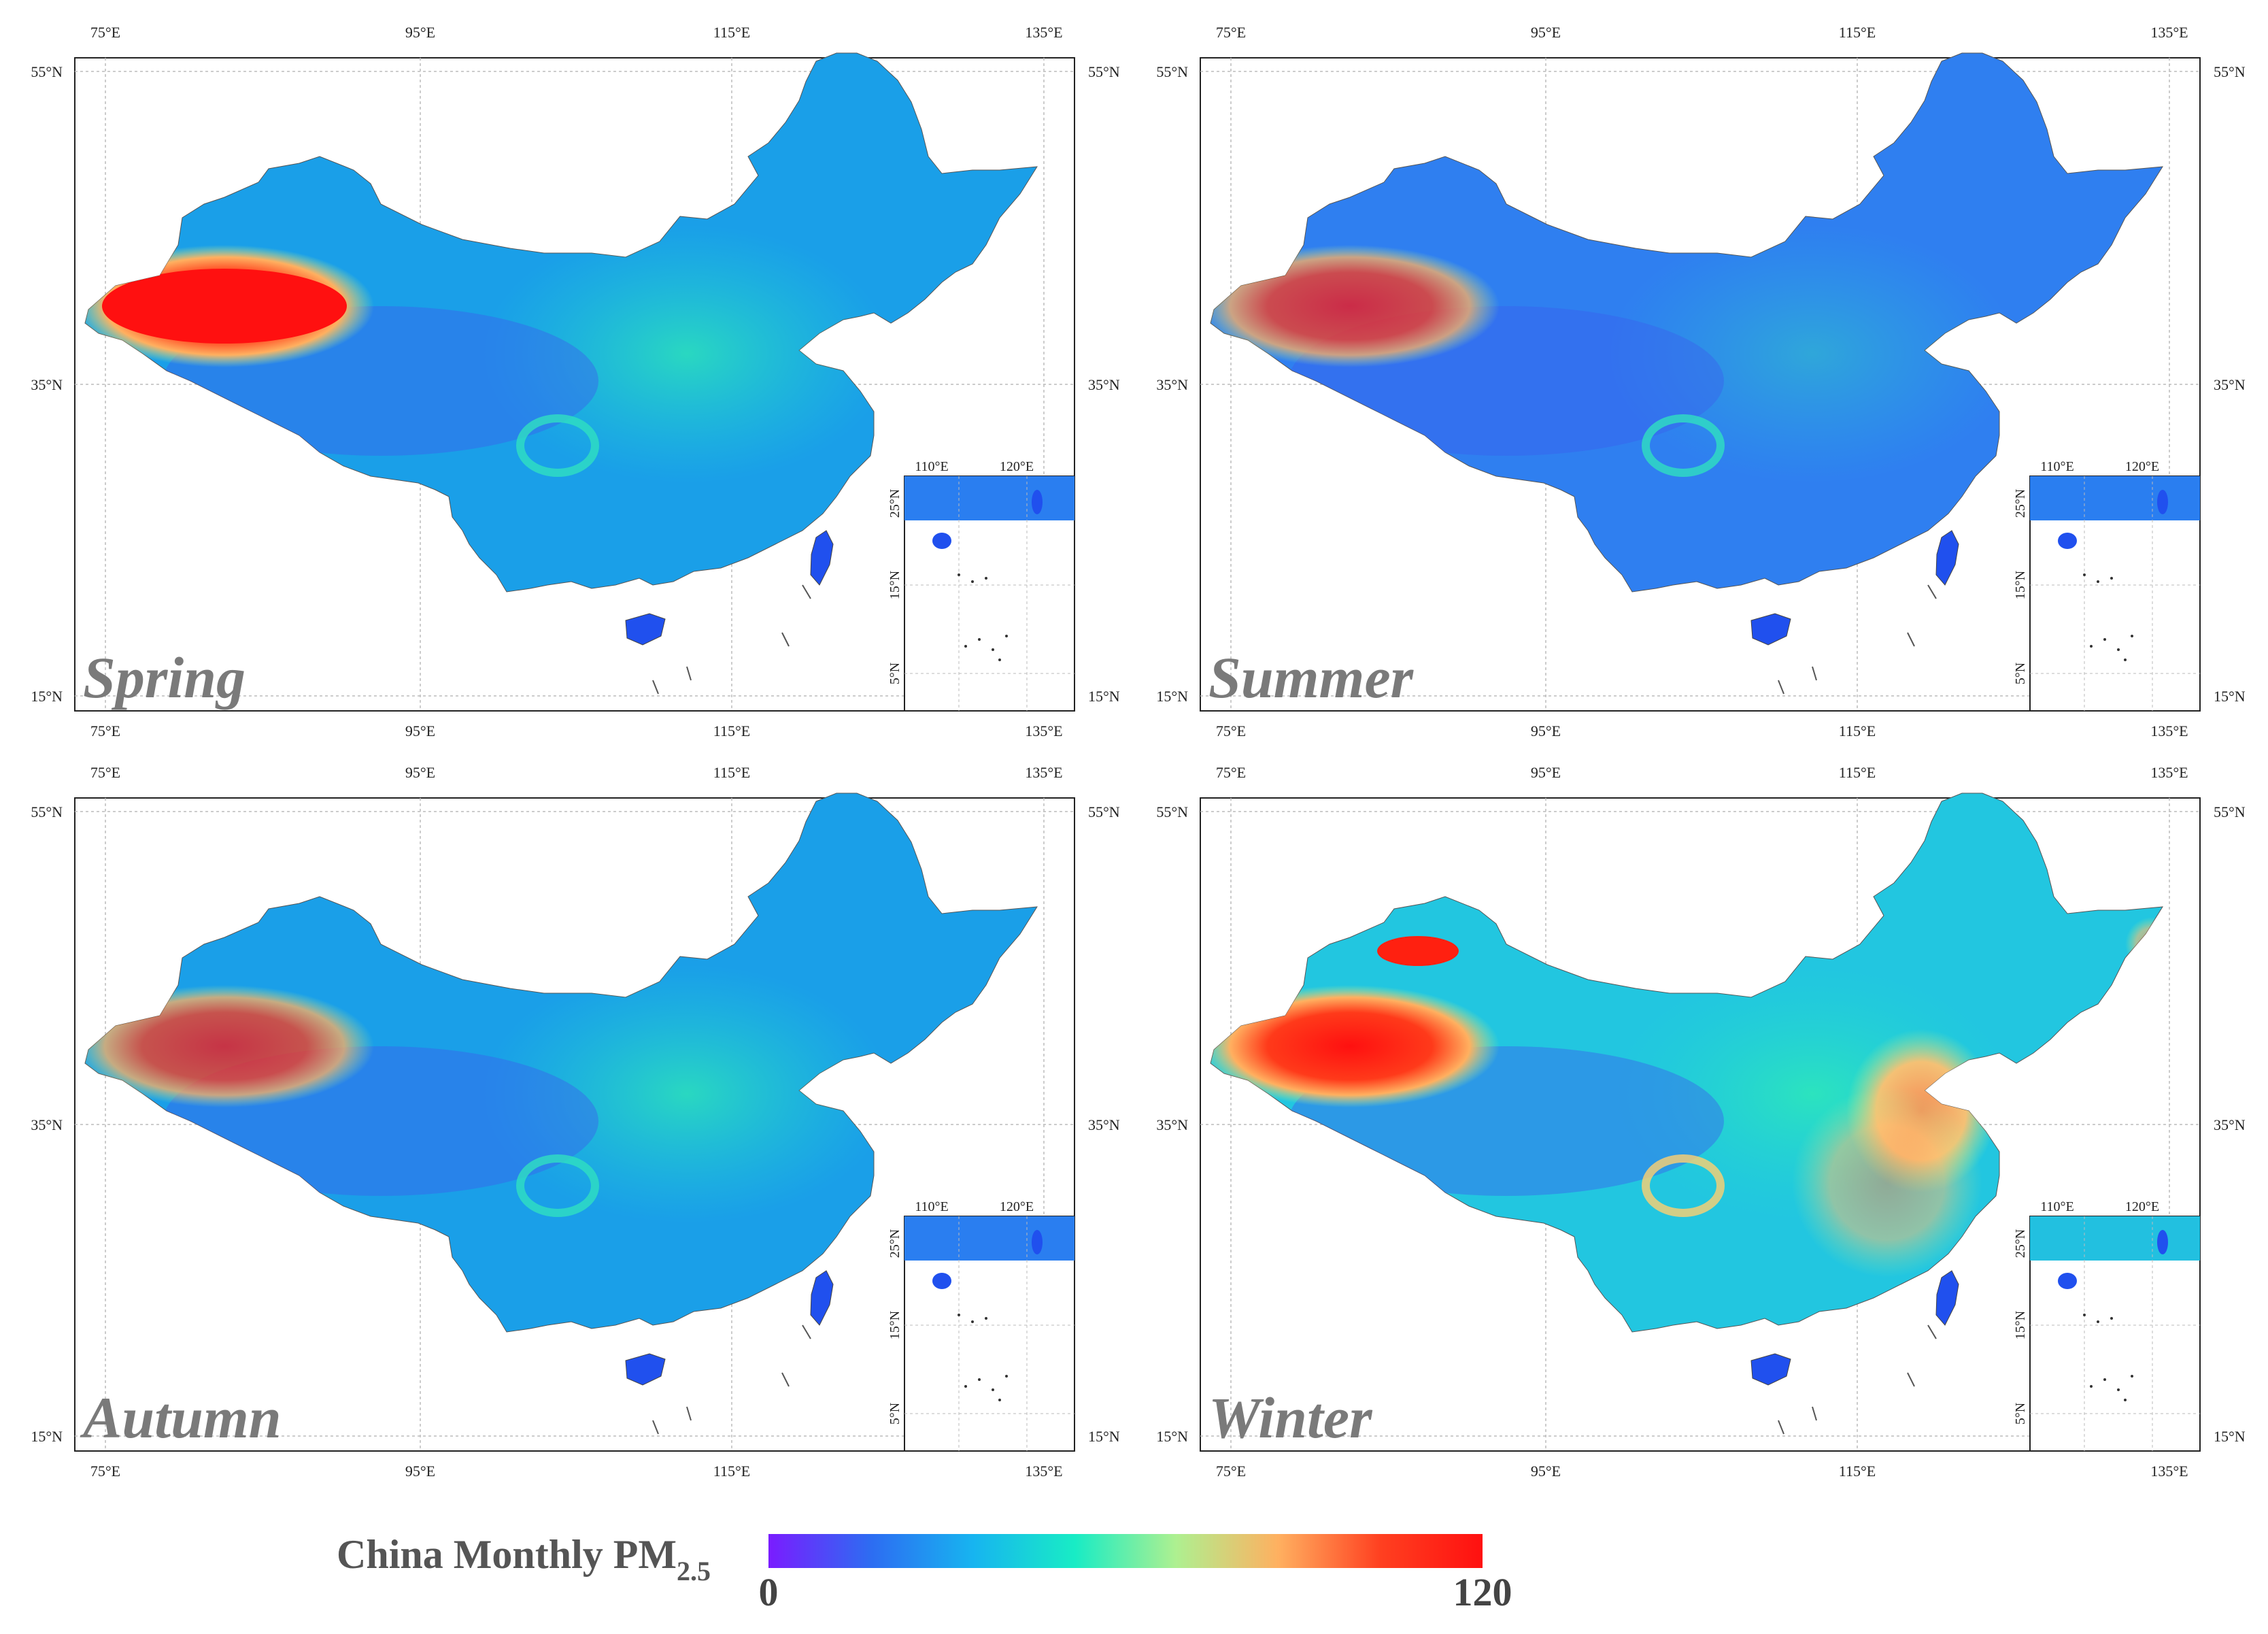 Image resolution: width=2268 pixels, height=1634 pixels. What do you see at coordinates (1311, 677) in the screenshot?
I see `season-title: Summer` at bounding box center [1311, 677].